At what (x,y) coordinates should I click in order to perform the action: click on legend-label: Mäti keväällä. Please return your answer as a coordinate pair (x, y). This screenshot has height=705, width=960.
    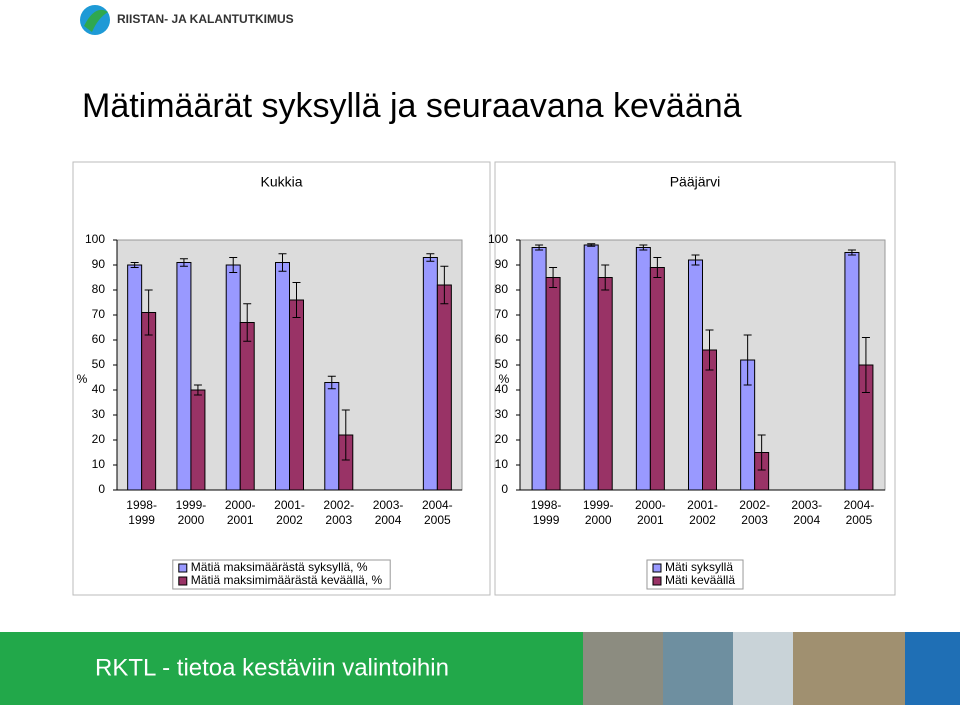
    Looking at the image, I should click on (700, 580).